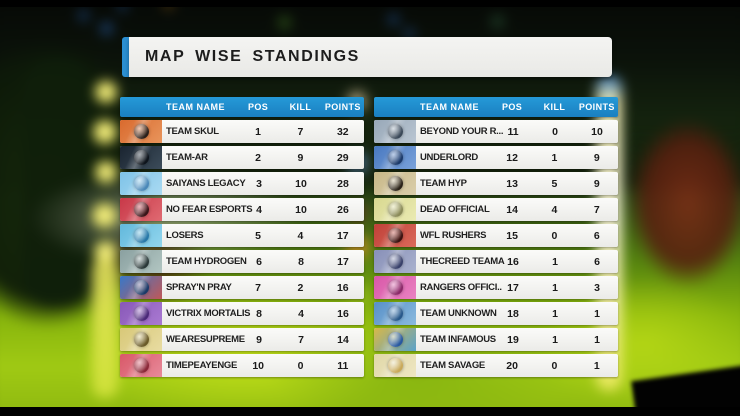 This screenshot has width=740, height=416. I want to click on team-skul-logo-icon, so click(141, 131).